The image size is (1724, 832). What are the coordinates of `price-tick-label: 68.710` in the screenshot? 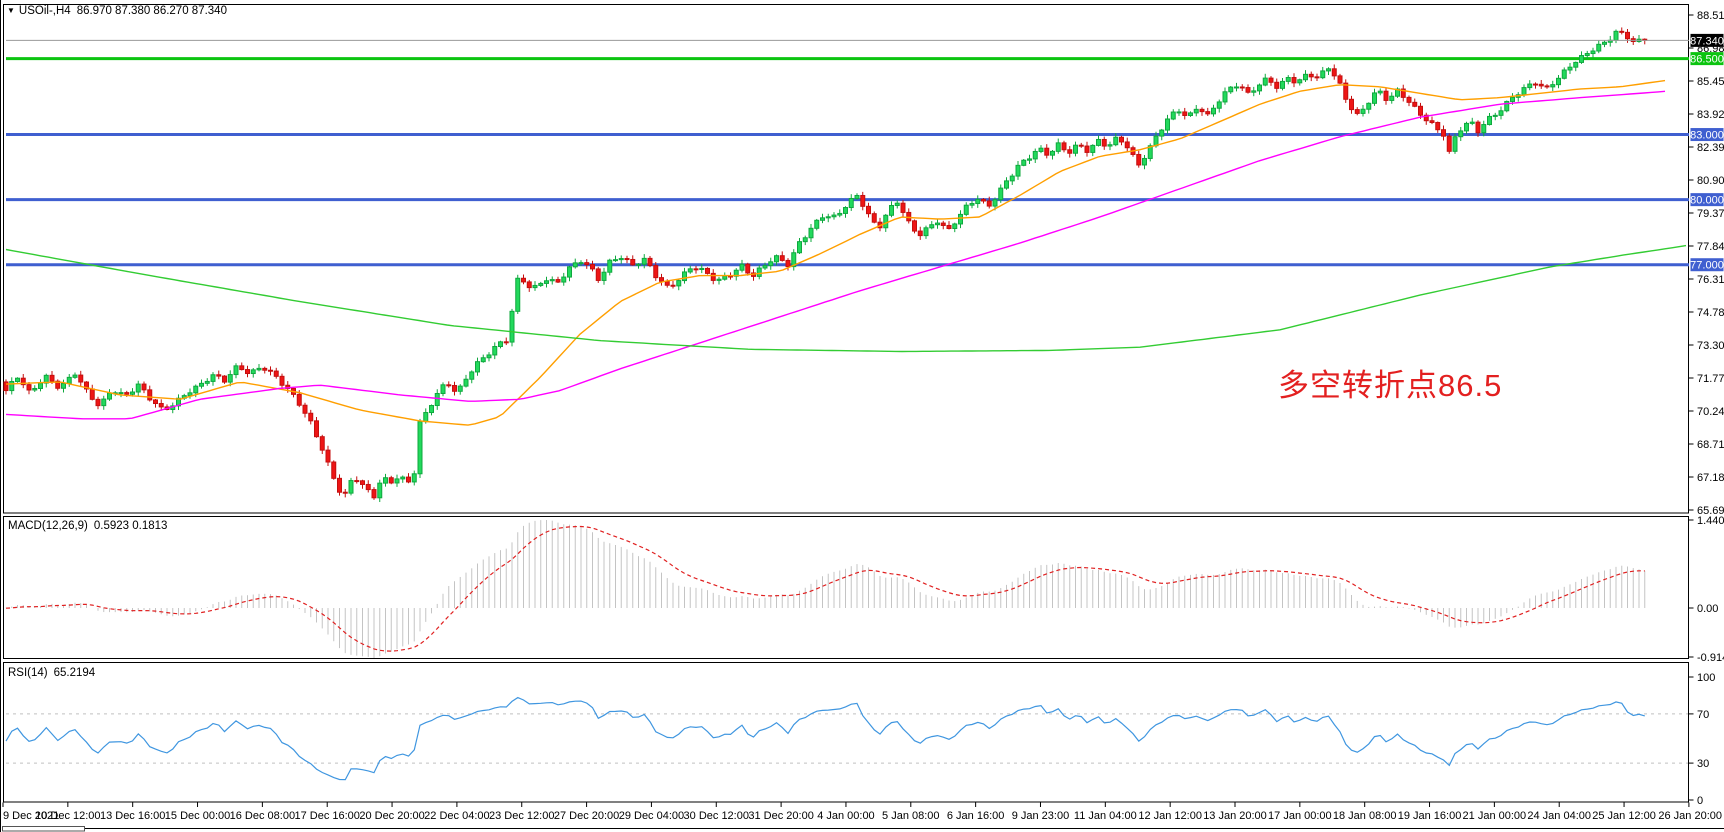 It's located at (1710, 445).